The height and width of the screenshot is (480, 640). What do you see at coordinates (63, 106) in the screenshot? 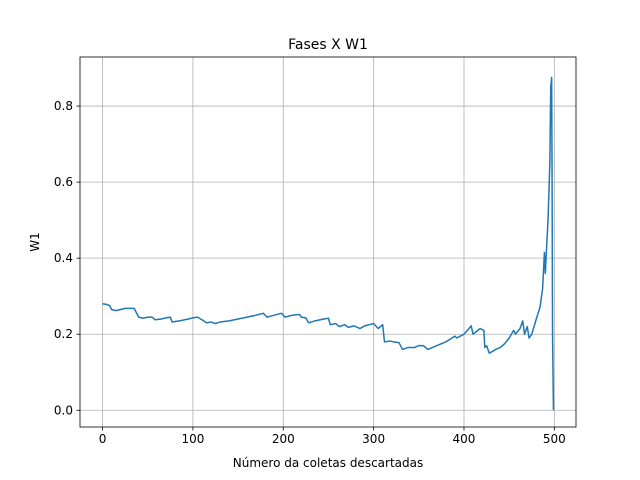
I see `y-tick-label: 0.8` at bounding box center [63, 106].